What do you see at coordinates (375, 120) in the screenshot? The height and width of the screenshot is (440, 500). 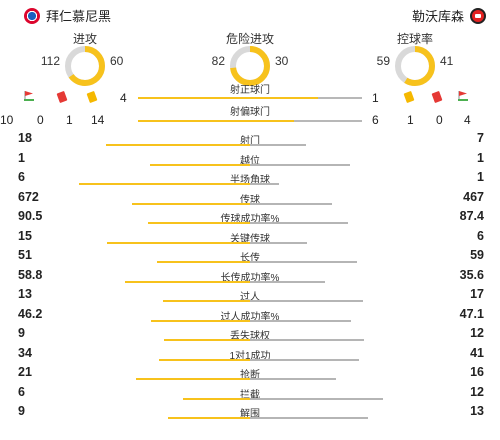 I see `away-extra-0: 6` at bounding box center [375, 120].